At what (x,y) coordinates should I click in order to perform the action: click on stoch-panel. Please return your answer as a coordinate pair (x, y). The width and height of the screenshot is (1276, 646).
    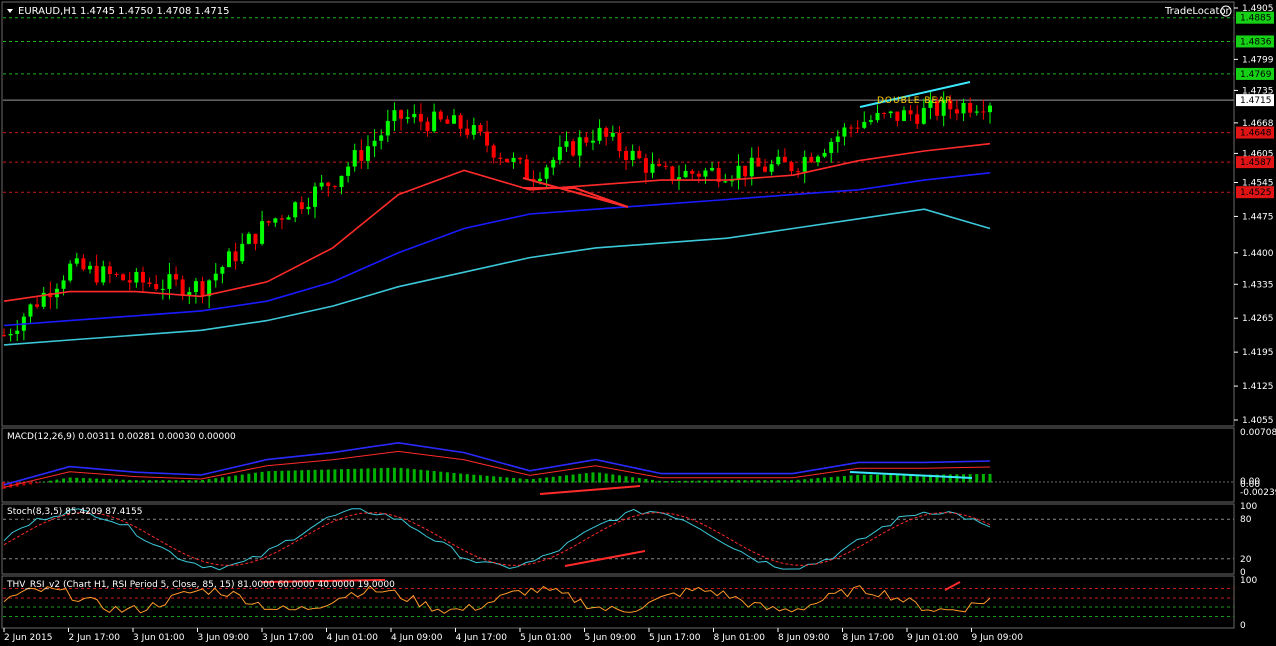
    Looking at the image, I should click on (618, 539).